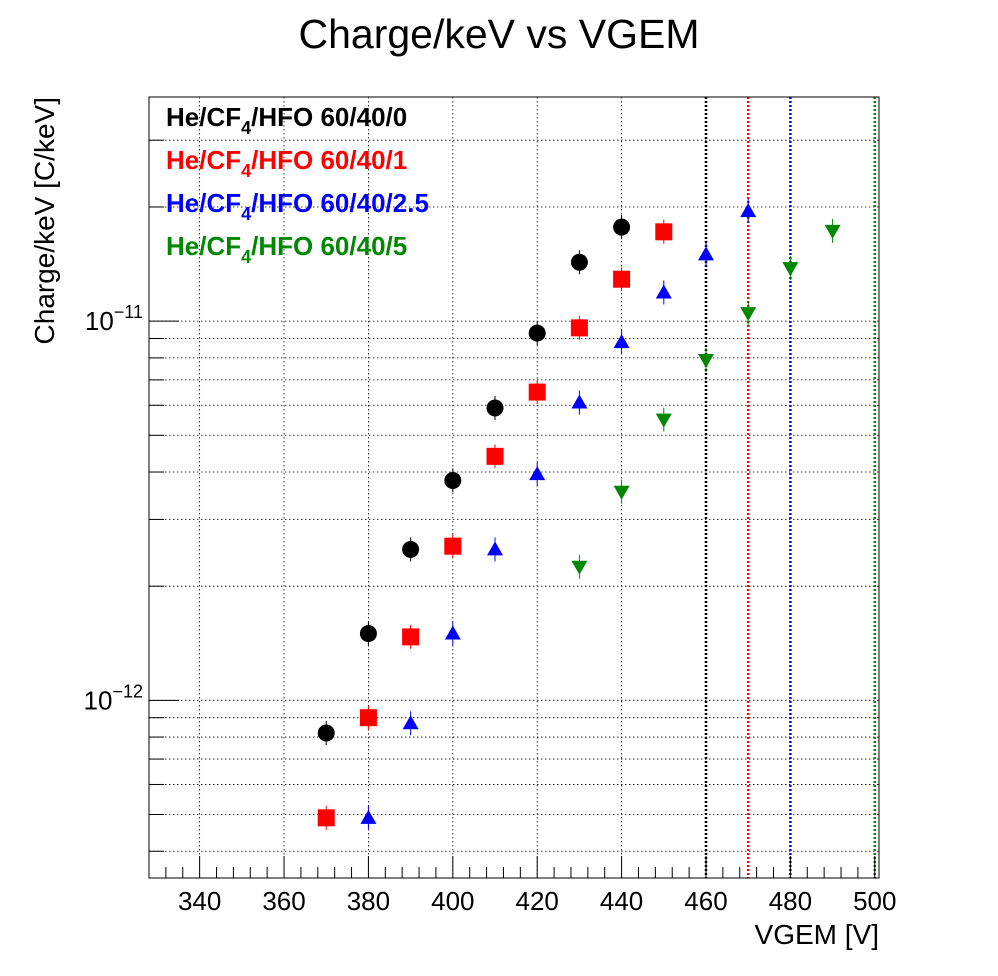 The height and width of the screenshot is (976, 998). Describe the element at coordinates (705, 901) in the screenshot. I see `x-tick-label: 460` at that location.